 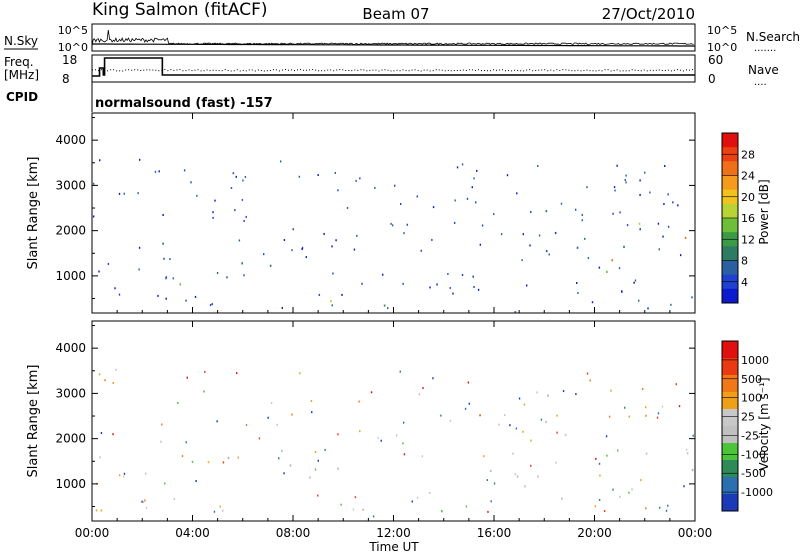 I want to click on power-colorbar-label: Power [dB], so click(x=764, y=211).